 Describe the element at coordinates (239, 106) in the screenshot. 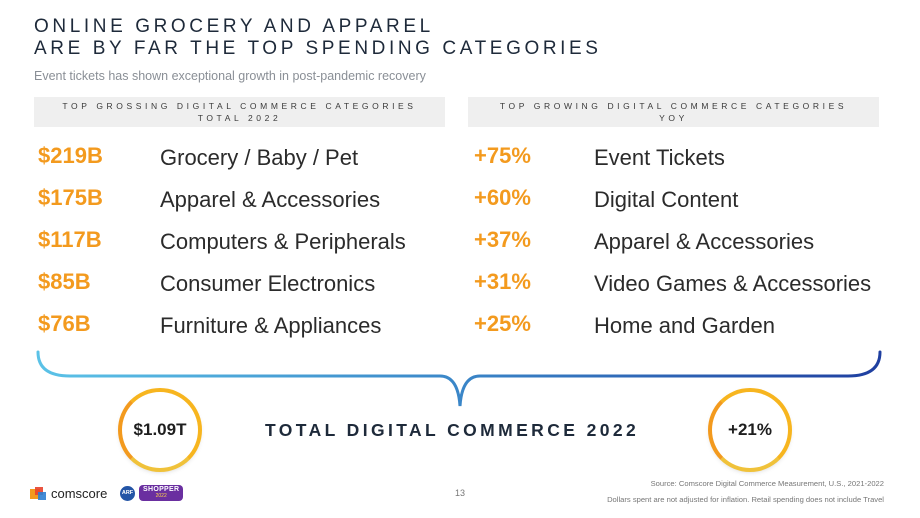

I see `left-header-line-1: TOP GROSSING DIGITAL COMMERCE CATEGORIES` at that location.